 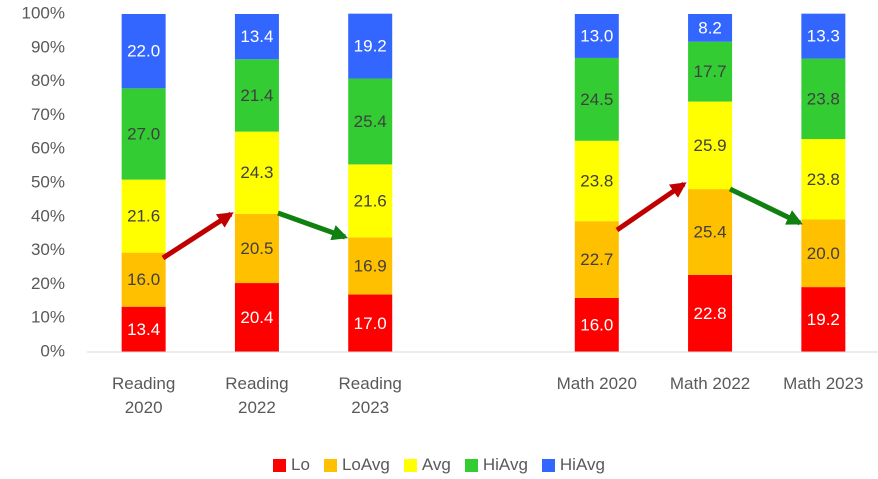 I want to click on data-label: 22.7, so click(x=596, y=259).